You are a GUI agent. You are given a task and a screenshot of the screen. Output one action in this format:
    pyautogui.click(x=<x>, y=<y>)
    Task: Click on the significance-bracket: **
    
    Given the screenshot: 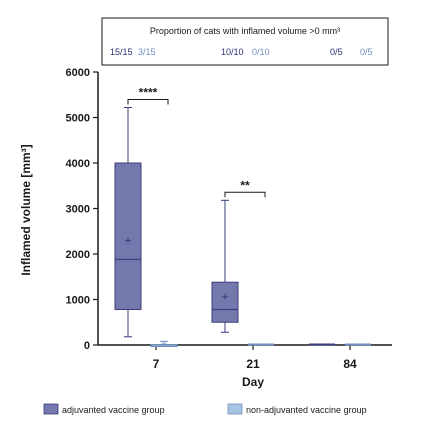 What is the action you would take?
    pyautogui.click(x=245, y=188)
    